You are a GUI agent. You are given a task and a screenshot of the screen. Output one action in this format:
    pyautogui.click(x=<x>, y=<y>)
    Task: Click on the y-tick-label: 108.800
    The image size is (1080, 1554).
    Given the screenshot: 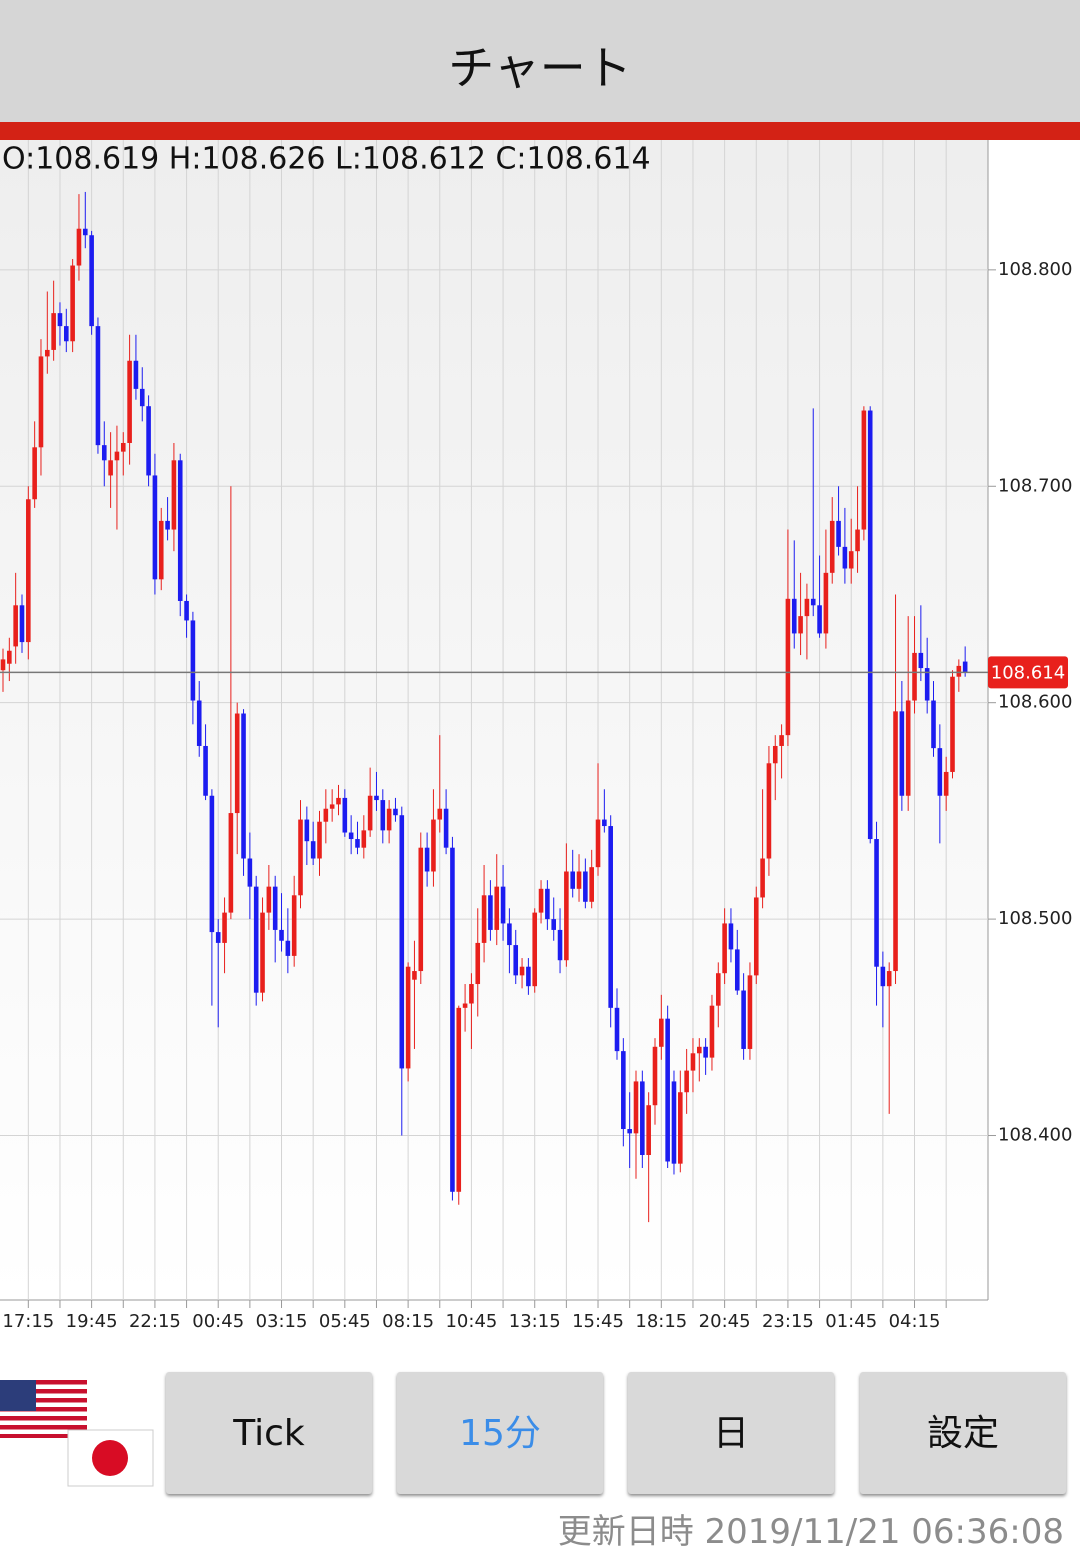 What is the action you would take?
    pyautogui.click(x=1035, y=269)
    